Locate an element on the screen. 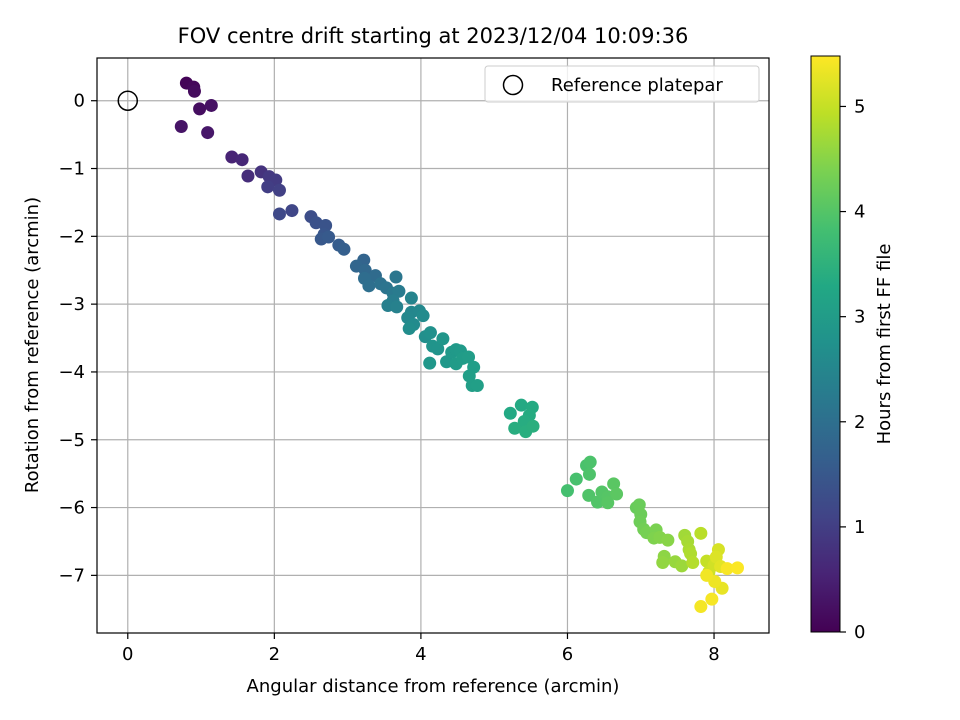 The height and width of the screenshot is (720, 960). colorbar-ticks: 0 1 2 3 4 5 is located at coordinates (852, 369).